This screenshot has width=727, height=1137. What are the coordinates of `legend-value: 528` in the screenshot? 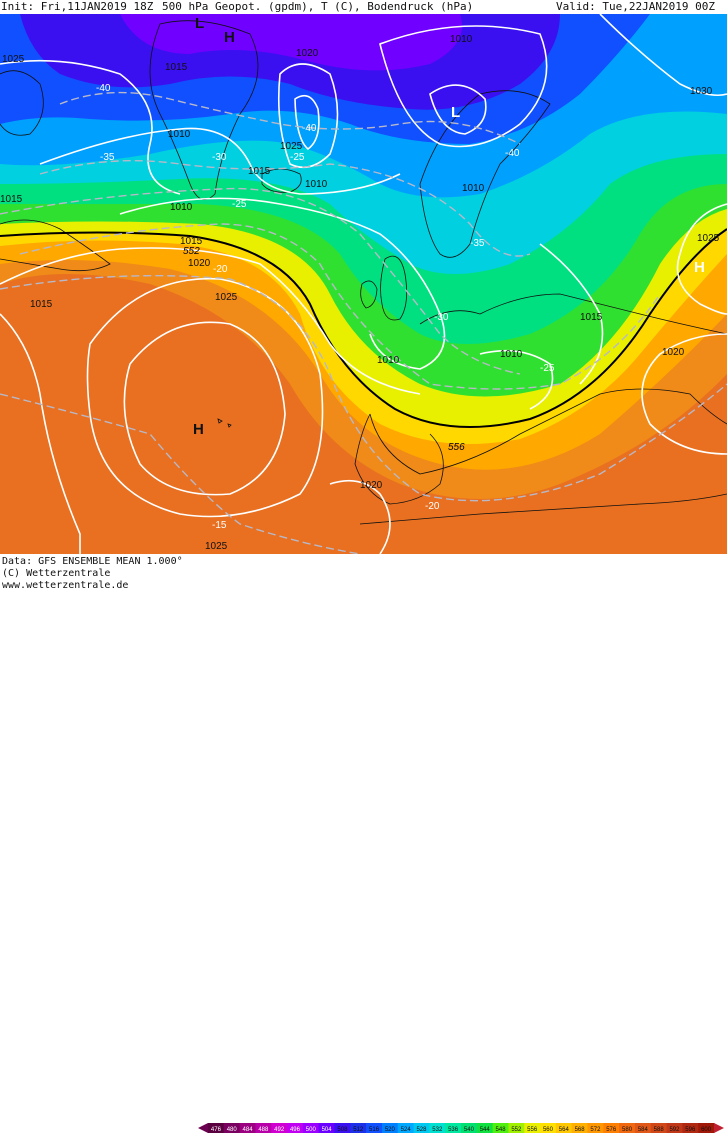 It's located at (421, 1130).